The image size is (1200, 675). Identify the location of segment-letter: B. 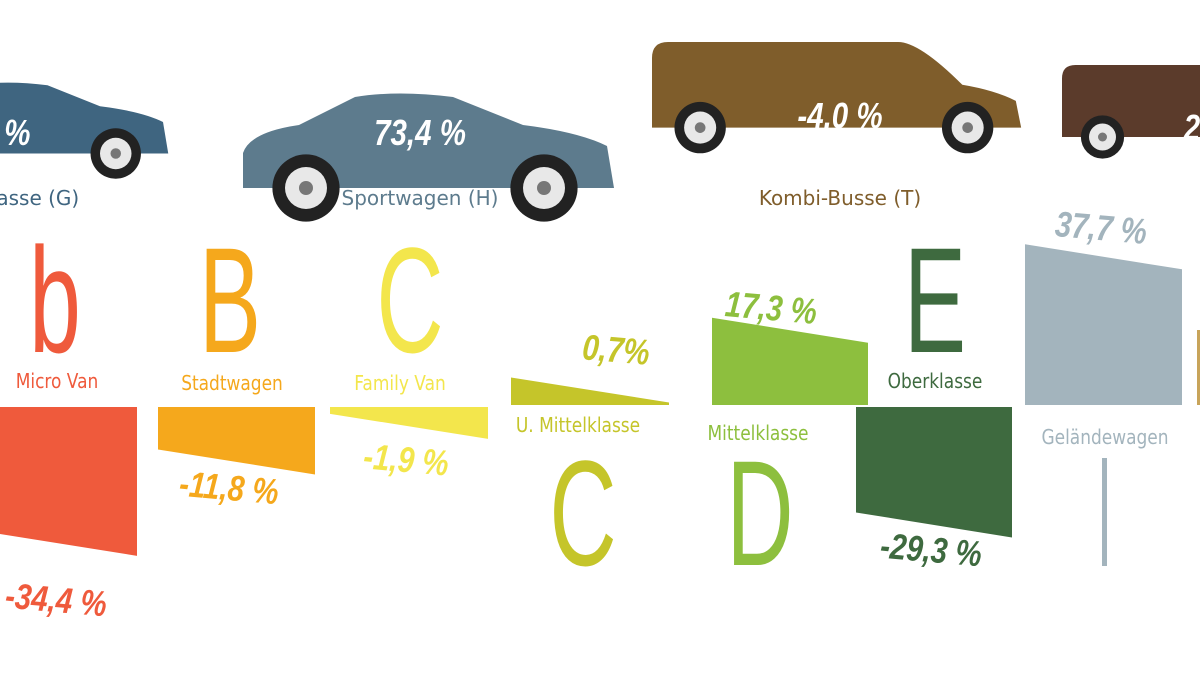
(230, 300).